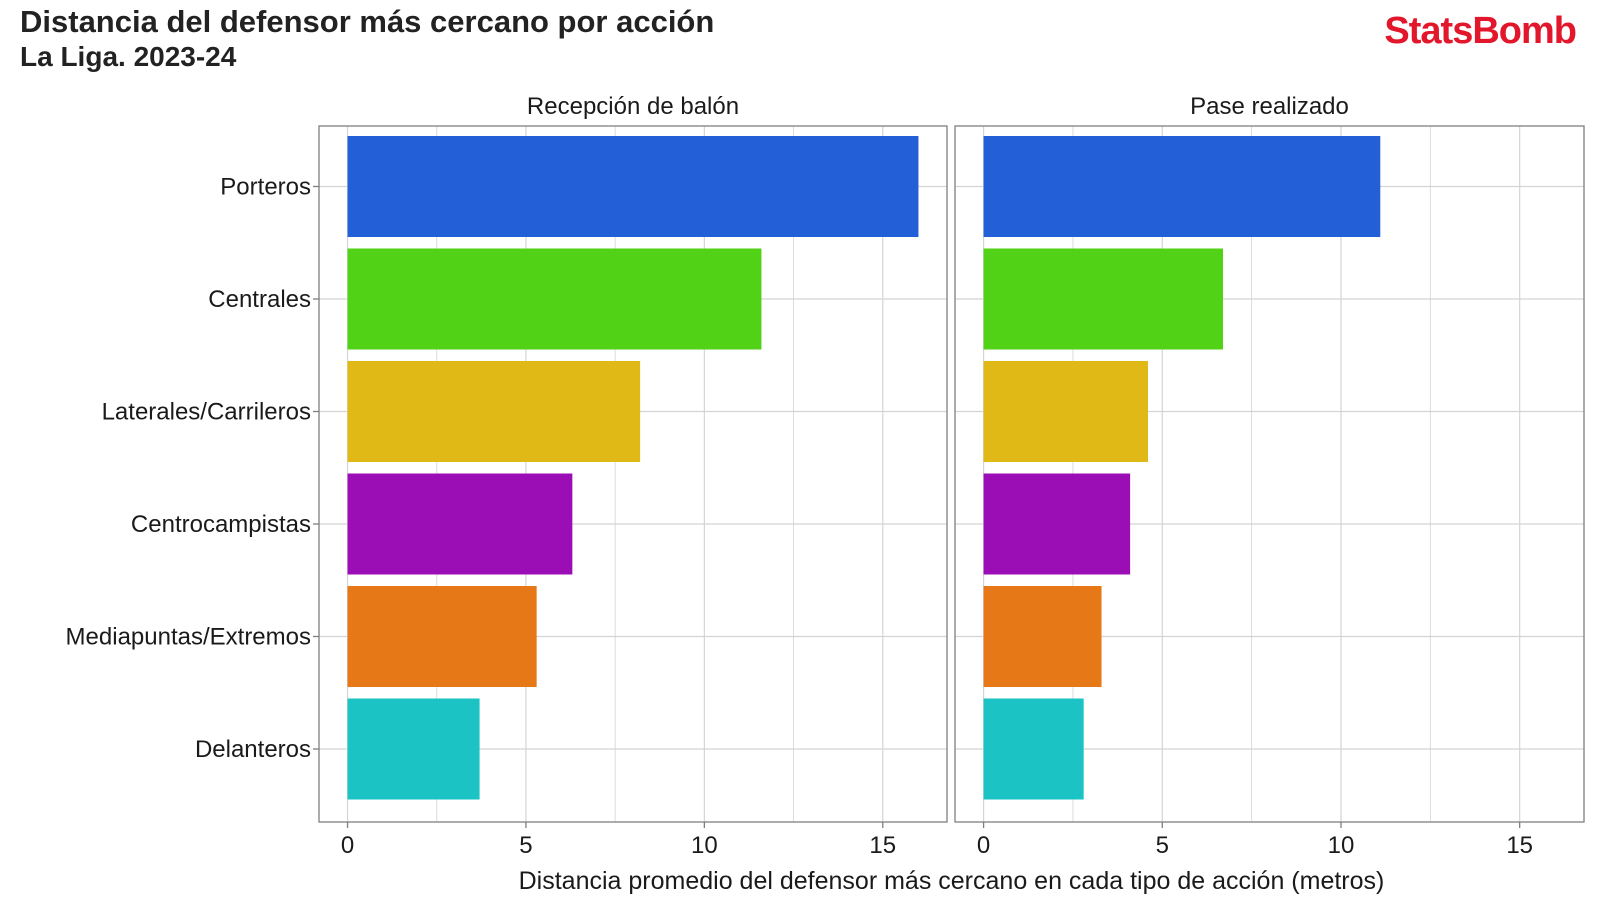 This screenshot has width=1600, height=900. I want to click on category-label-mediapuntas-extremos: Mediapuntas/Extremos, so click(188, 637).